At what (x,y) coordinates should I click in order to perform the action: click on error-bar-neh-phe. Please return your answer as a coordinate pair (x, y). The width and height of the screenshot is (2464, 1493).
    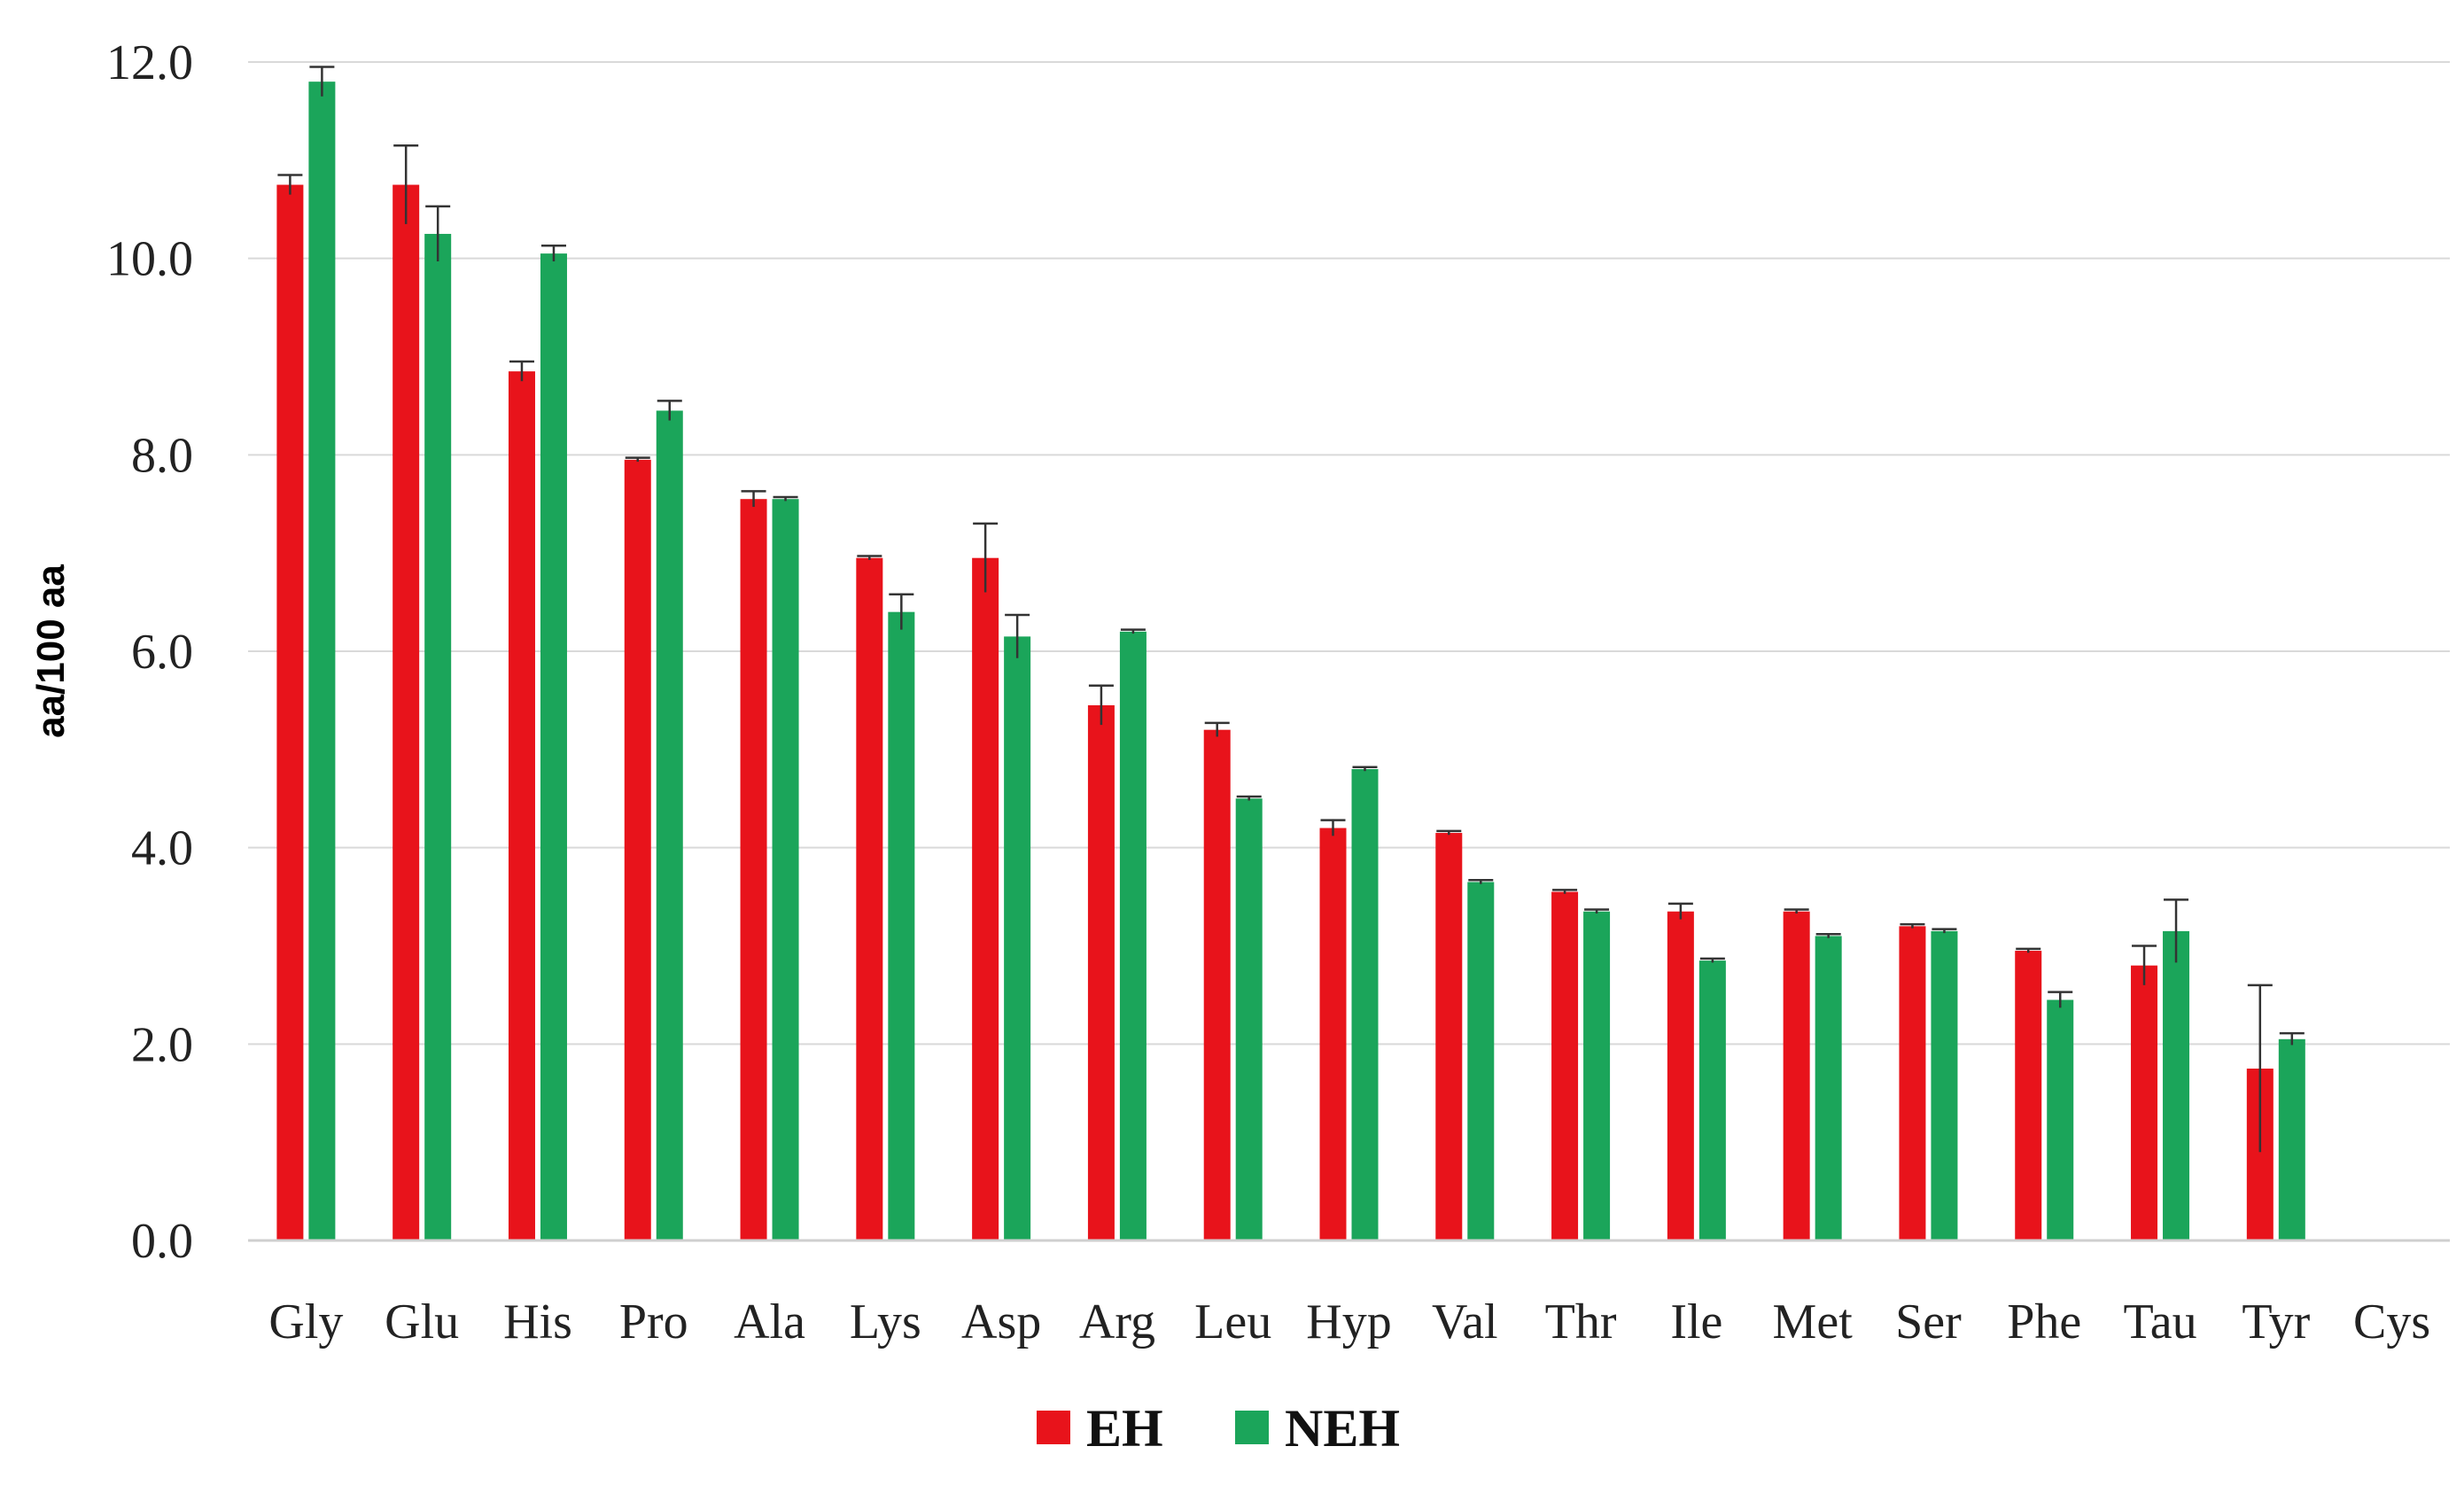
    Looking at the image, I should click on (2060, 999).